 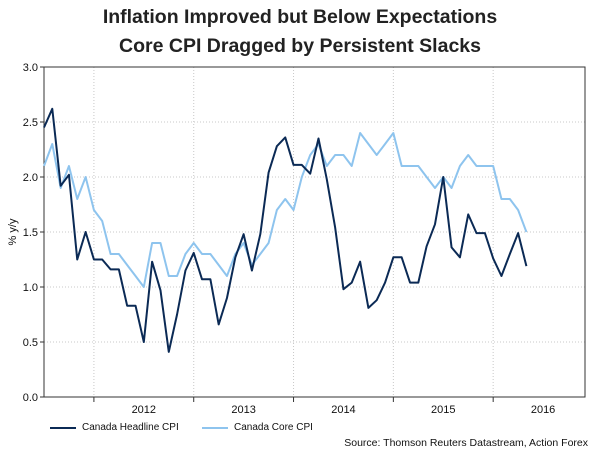 What do you see at coordinates (13, 231) in the screenshot?
I see `y-axis-label: % y/y` at bounding box center [13, 231].